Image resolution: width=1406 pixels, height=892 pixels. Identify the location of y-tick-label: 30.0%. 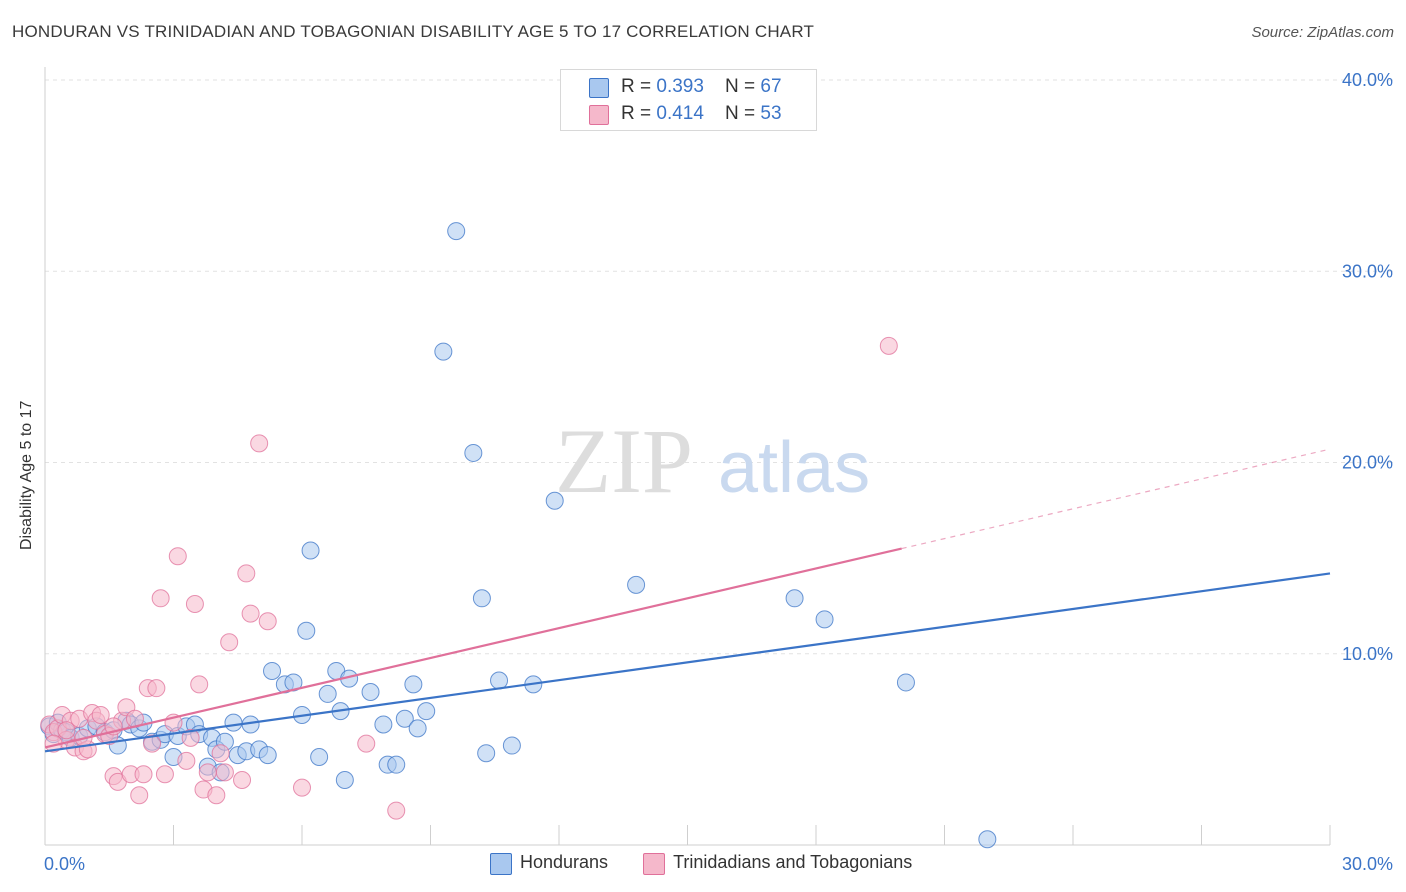
(1367, 271).